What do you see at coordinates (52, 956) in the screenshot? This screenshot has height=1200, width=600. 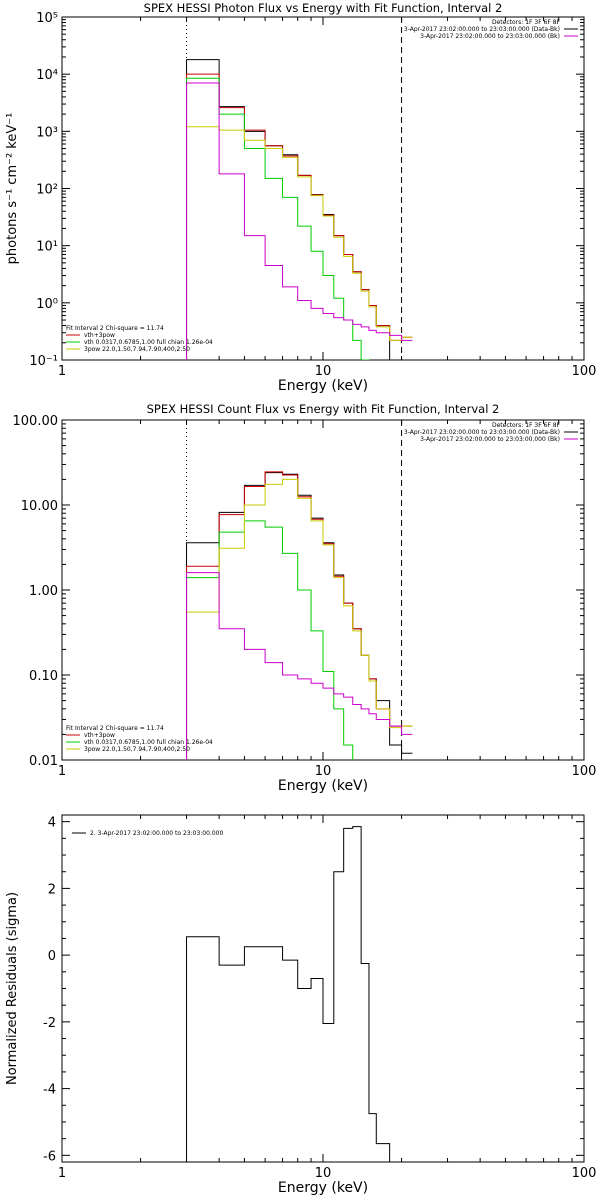 I see `y-tick-label: 0` at bounding box center [52, 956].